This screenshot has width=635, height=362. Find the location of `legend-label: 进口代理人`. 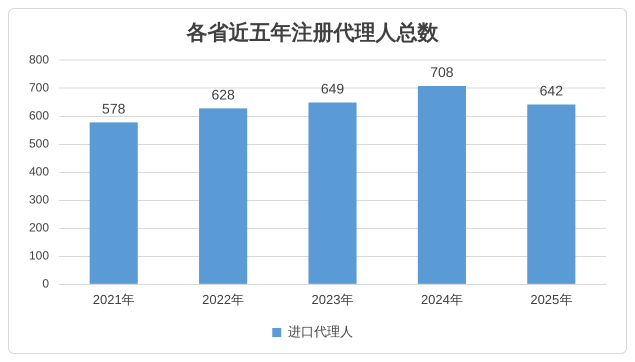

legend-label: 进口代理人 is located at coordinates (320, 332).